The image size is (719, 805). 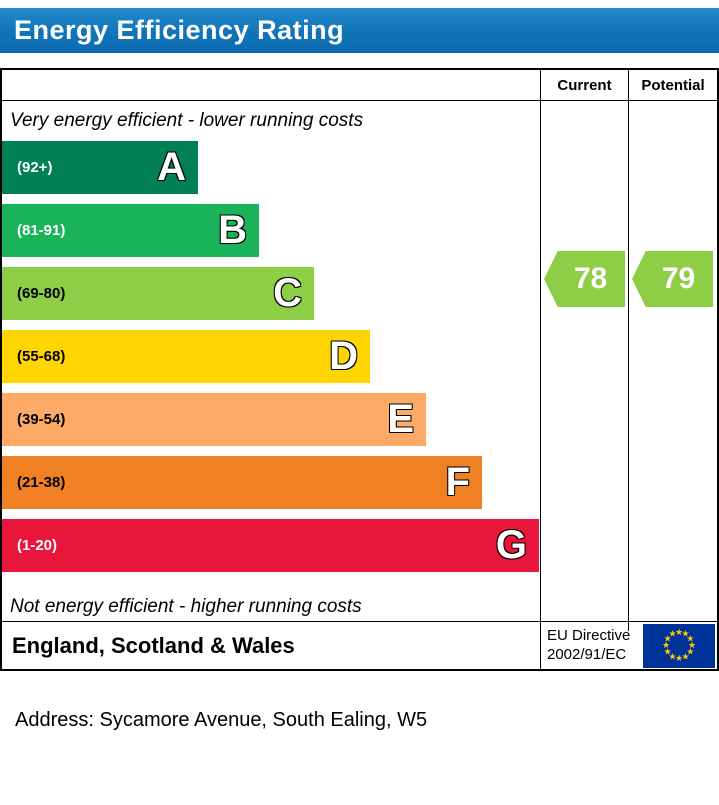 I want to click on eu-directive-line2: 2002/91/EC, so click(x=587, y=654).